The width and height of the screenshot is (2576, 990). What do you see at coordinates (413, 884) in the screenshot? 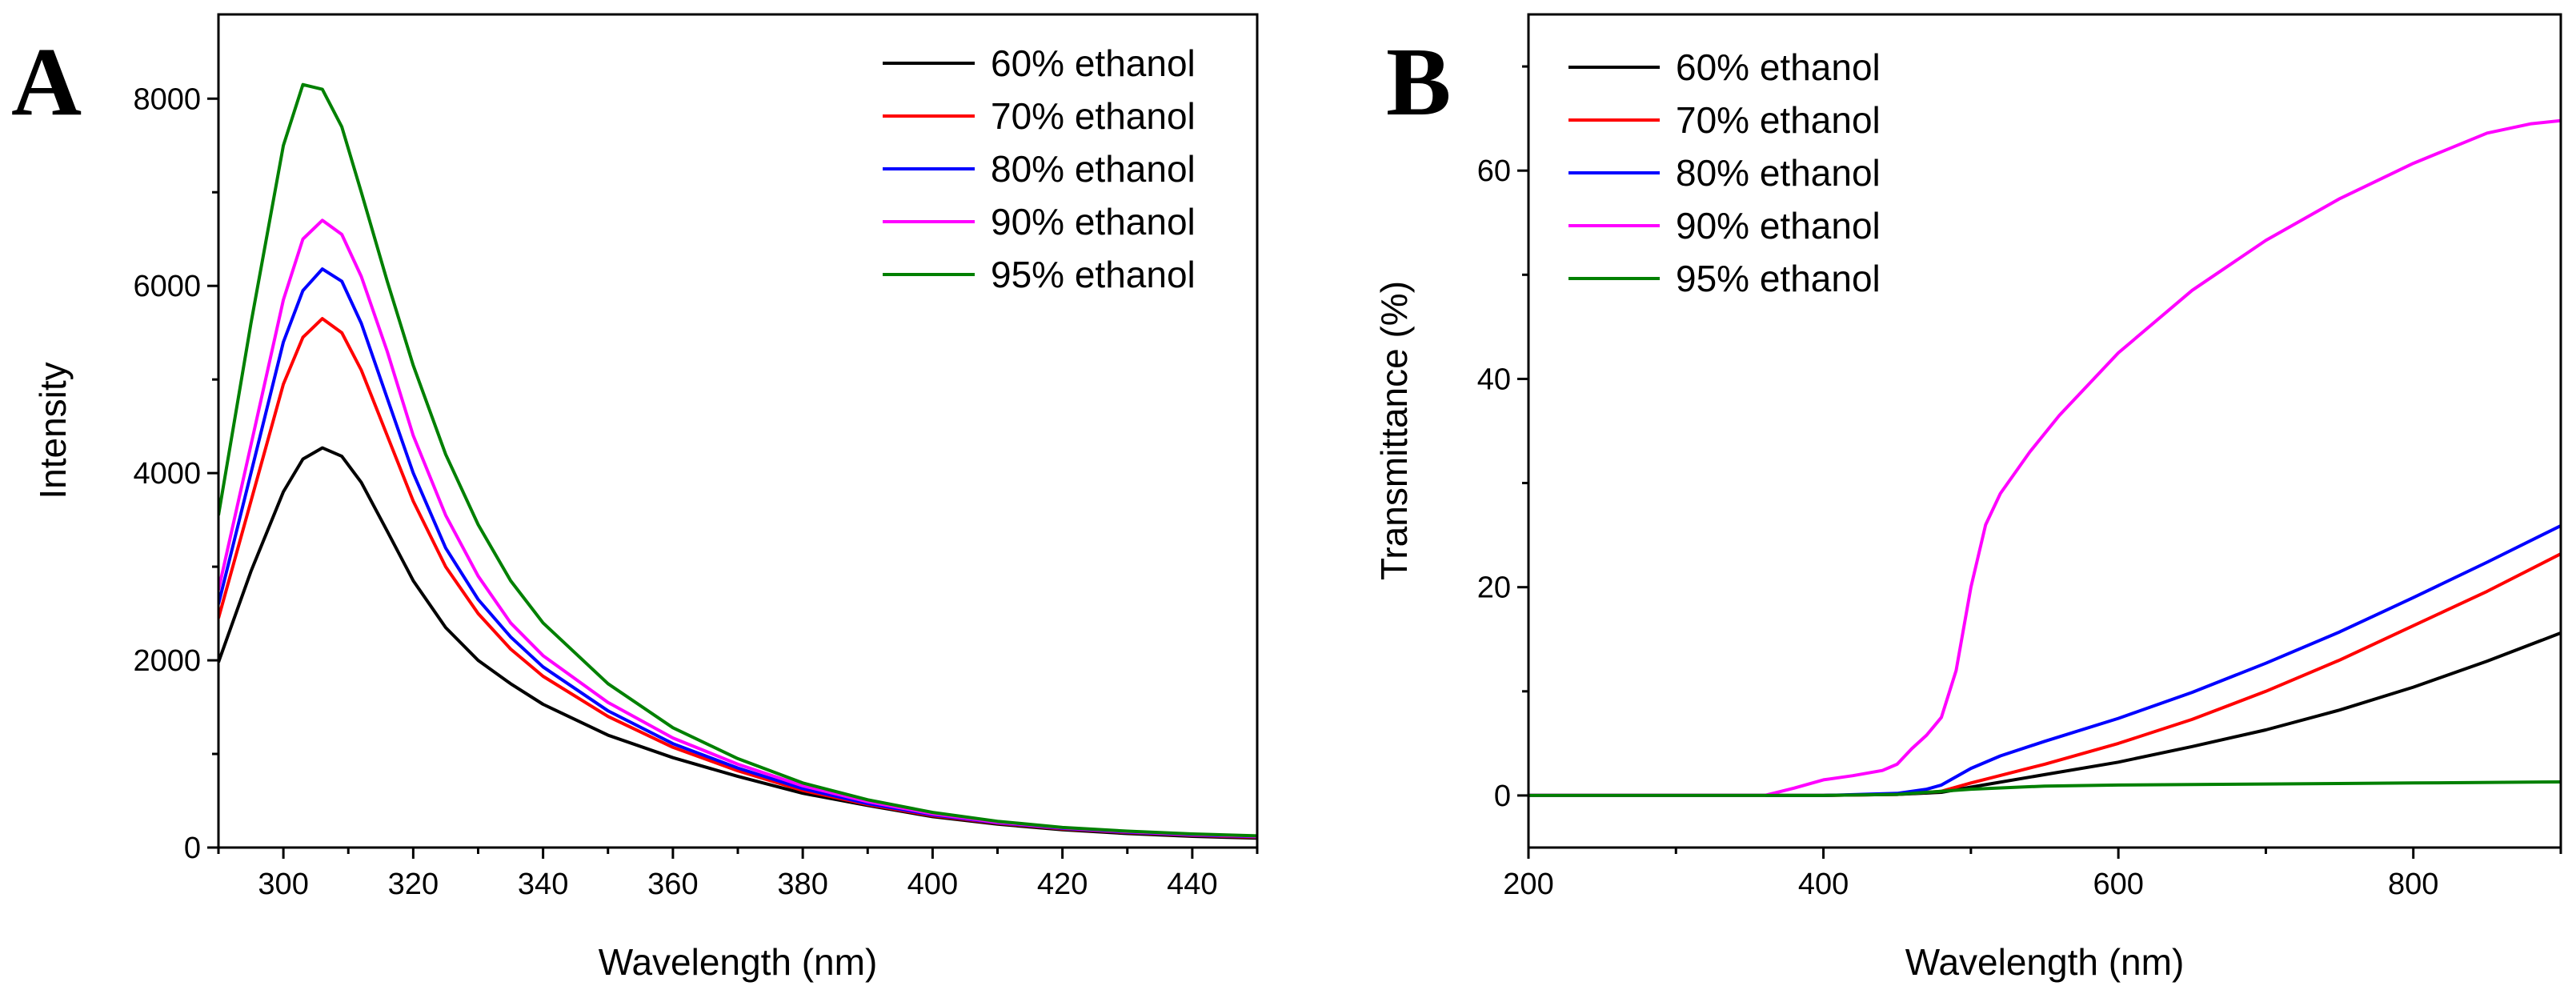
I see `x-tick-label: 320` at bounding box center [413, 884].